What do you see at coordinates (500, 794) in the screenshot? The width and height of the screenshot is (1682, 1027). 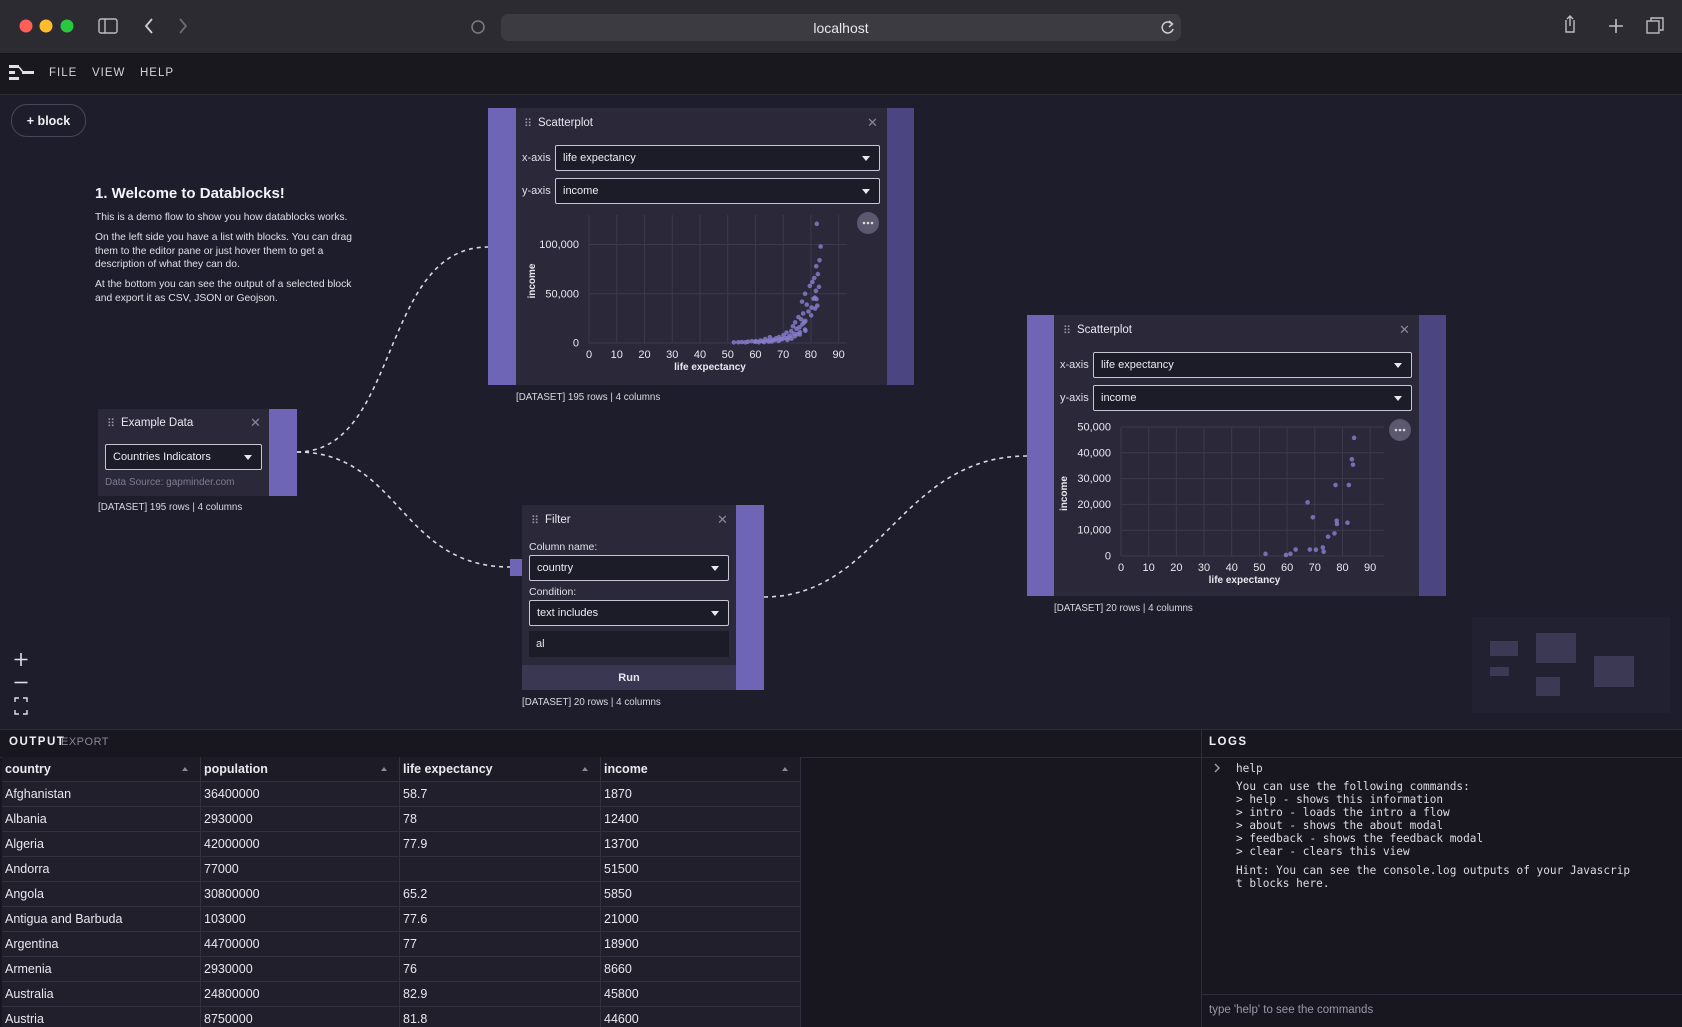 I see `table-cell: 58.7` at bounding box center [500, 794].